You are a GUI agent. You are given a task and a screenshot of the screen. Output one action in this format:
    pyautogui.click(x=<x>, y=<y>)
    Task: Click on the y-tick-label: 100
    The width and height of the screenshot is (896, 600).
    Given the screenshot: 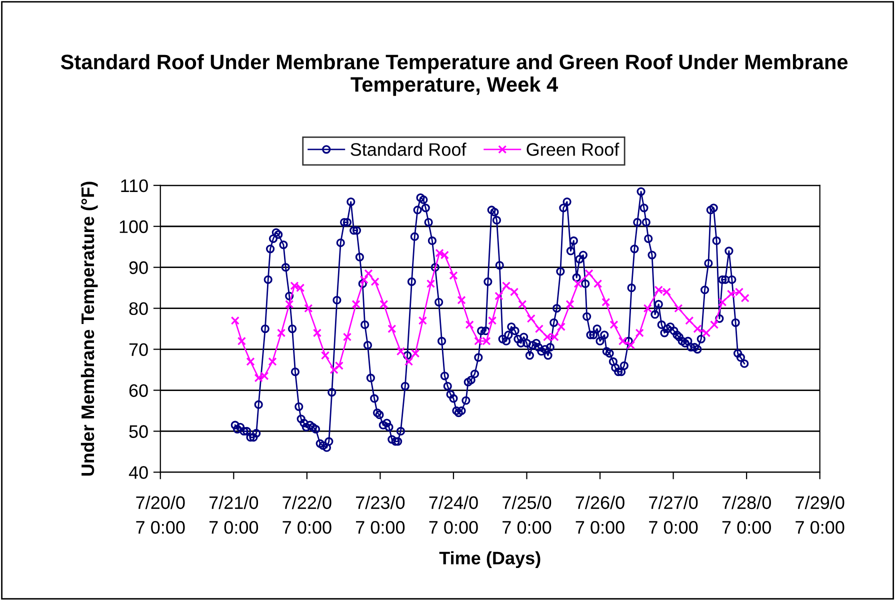 What is the action you would take?
    pyautogui.click(x=134, y=227)
    